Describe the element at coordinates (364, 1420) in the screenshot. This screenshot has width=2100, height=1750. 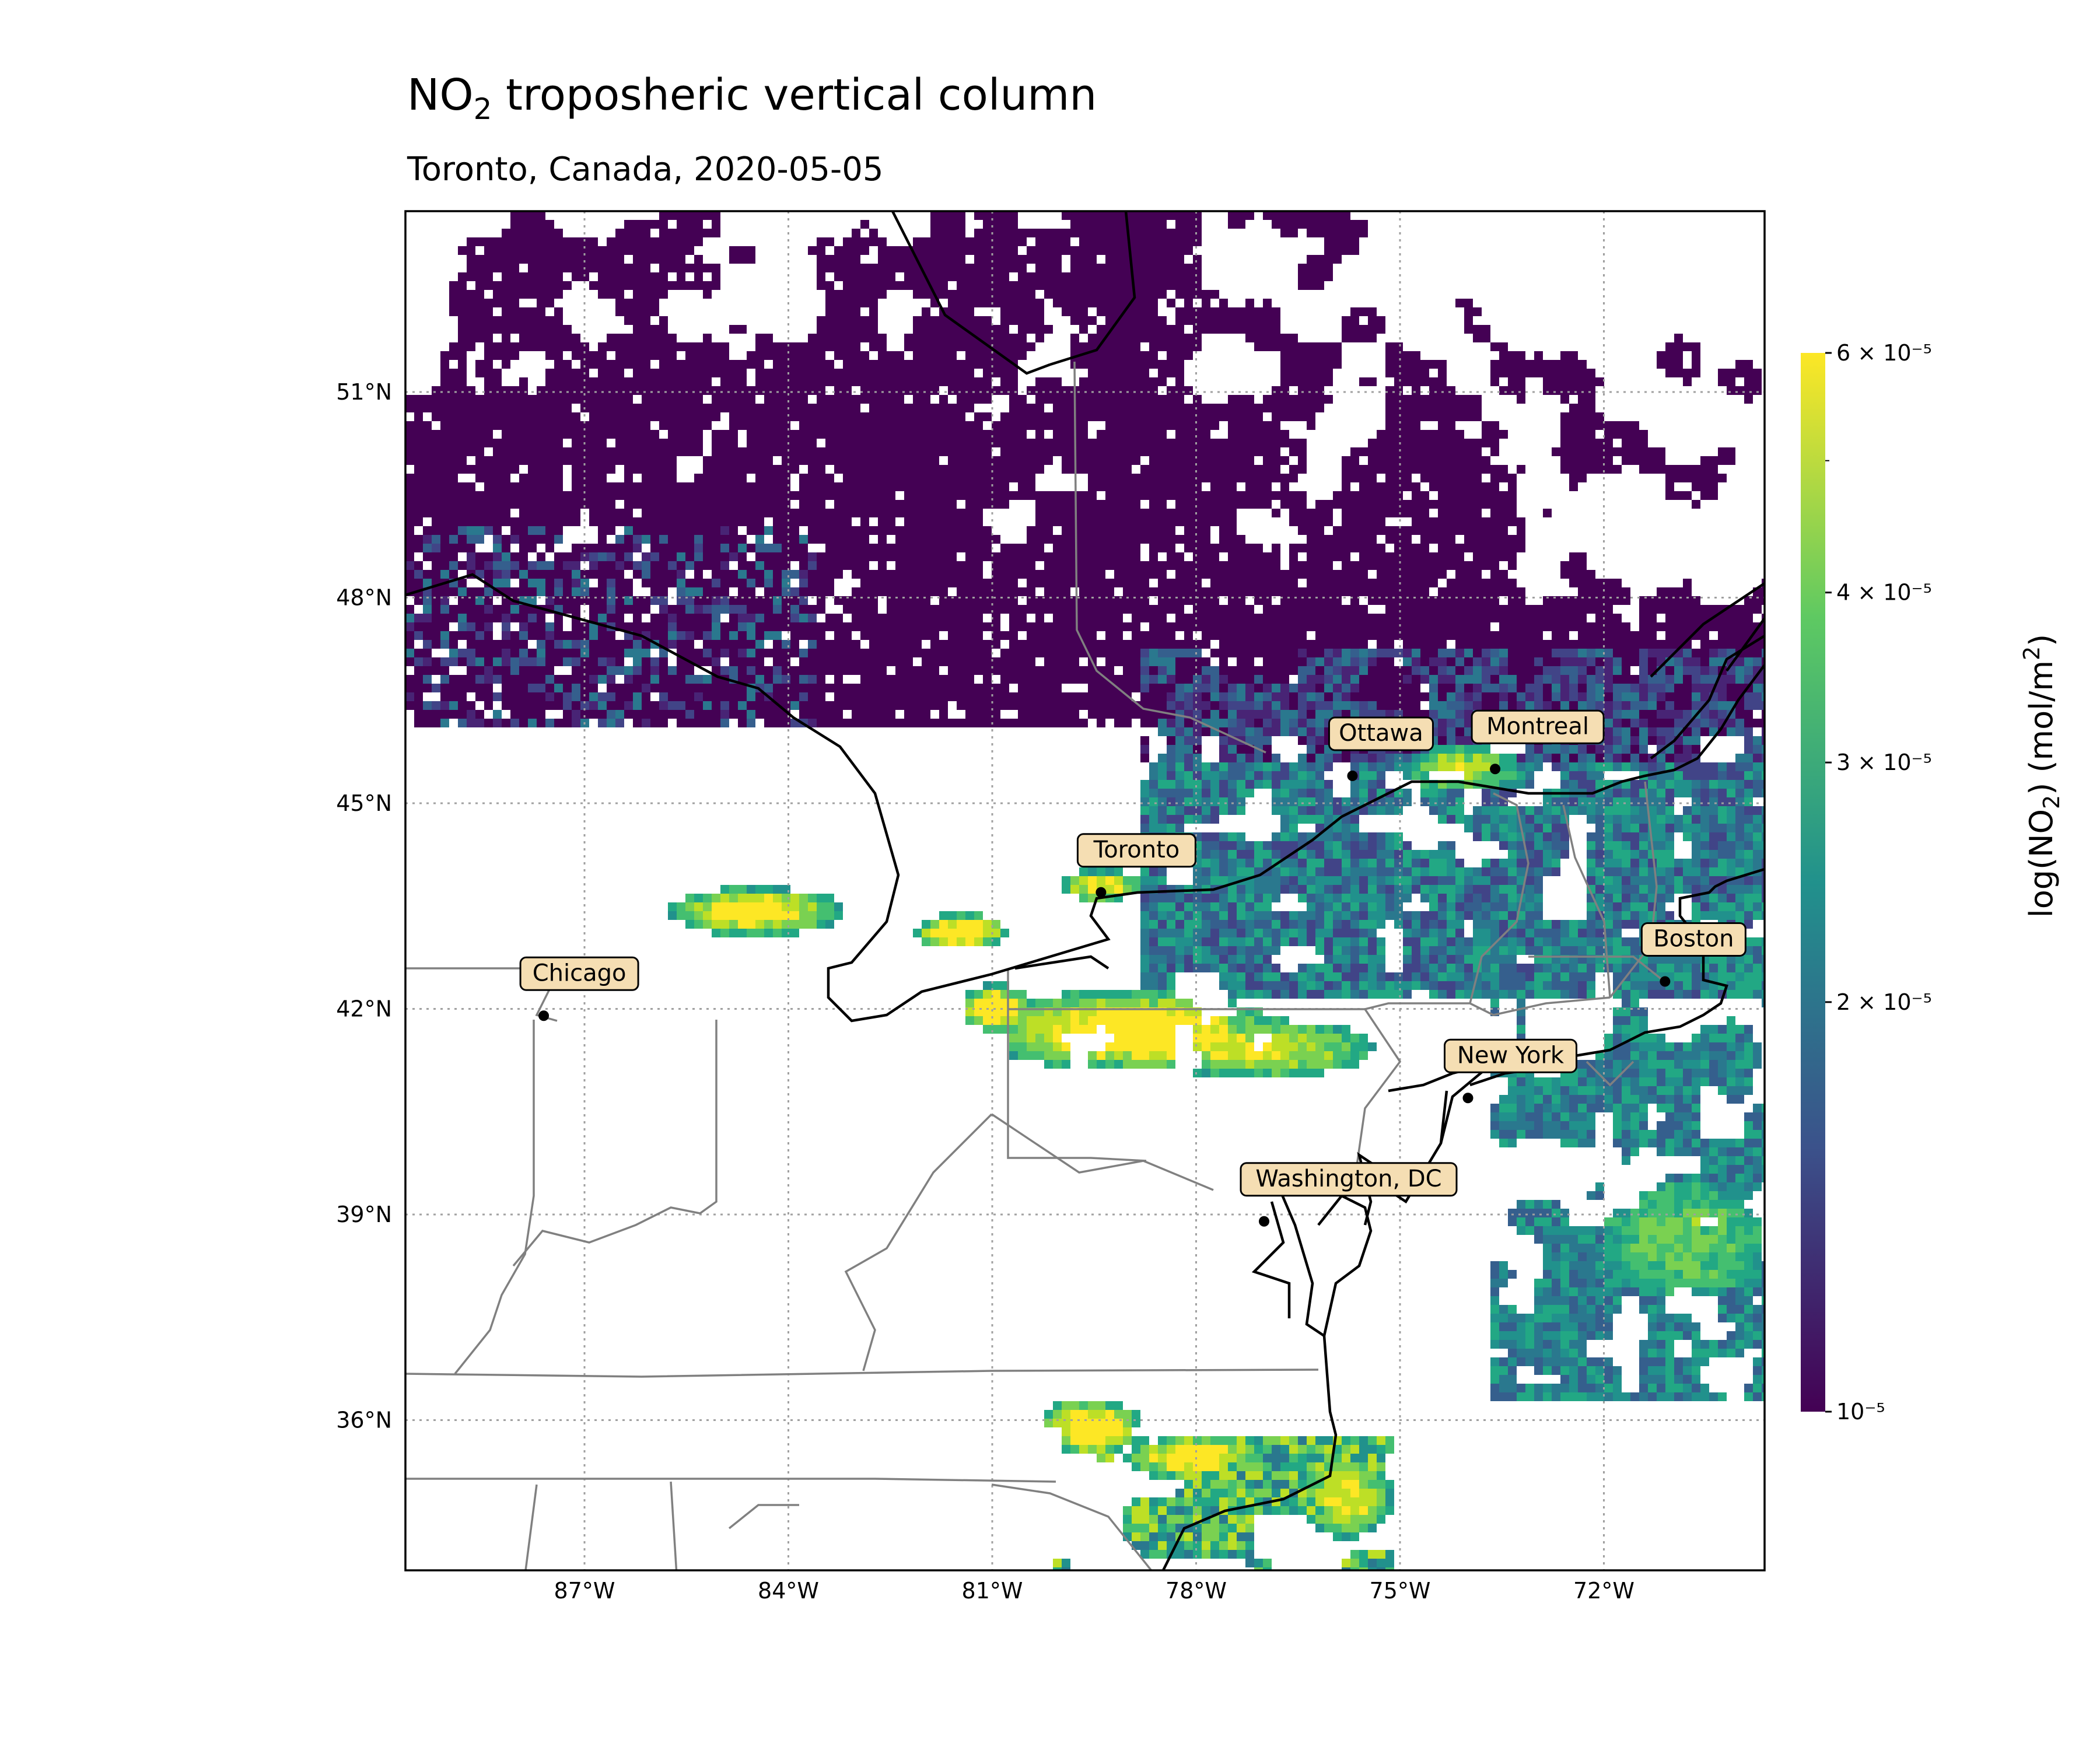
I see `lat-tick-label: 36°N` at that location.